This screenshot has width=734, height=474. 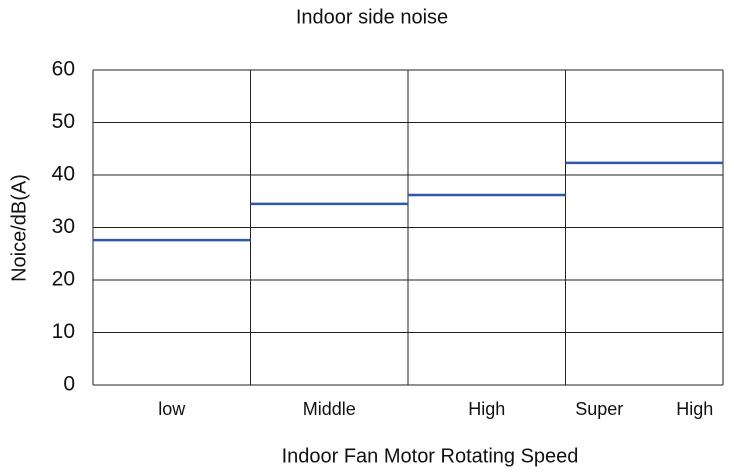 What do you see at coordinates (63, 226) in the screenshot?
I see `y-tick-label: 30` at bounding box center [63, 226].